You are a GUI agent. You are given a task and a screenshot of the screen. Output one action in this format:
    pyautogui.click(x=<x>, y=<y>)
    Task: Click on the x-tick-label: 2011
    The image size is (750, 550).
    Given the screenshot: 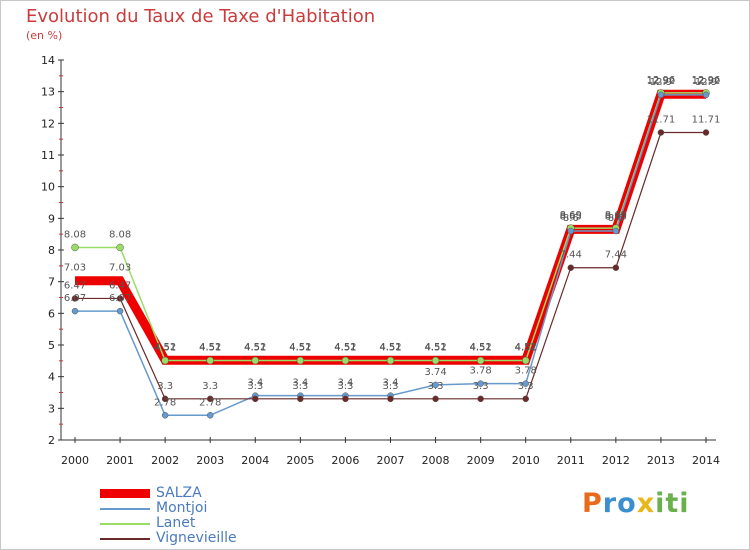 What is the action you would take?
    pyautogui.click(x=571, y=460)
    